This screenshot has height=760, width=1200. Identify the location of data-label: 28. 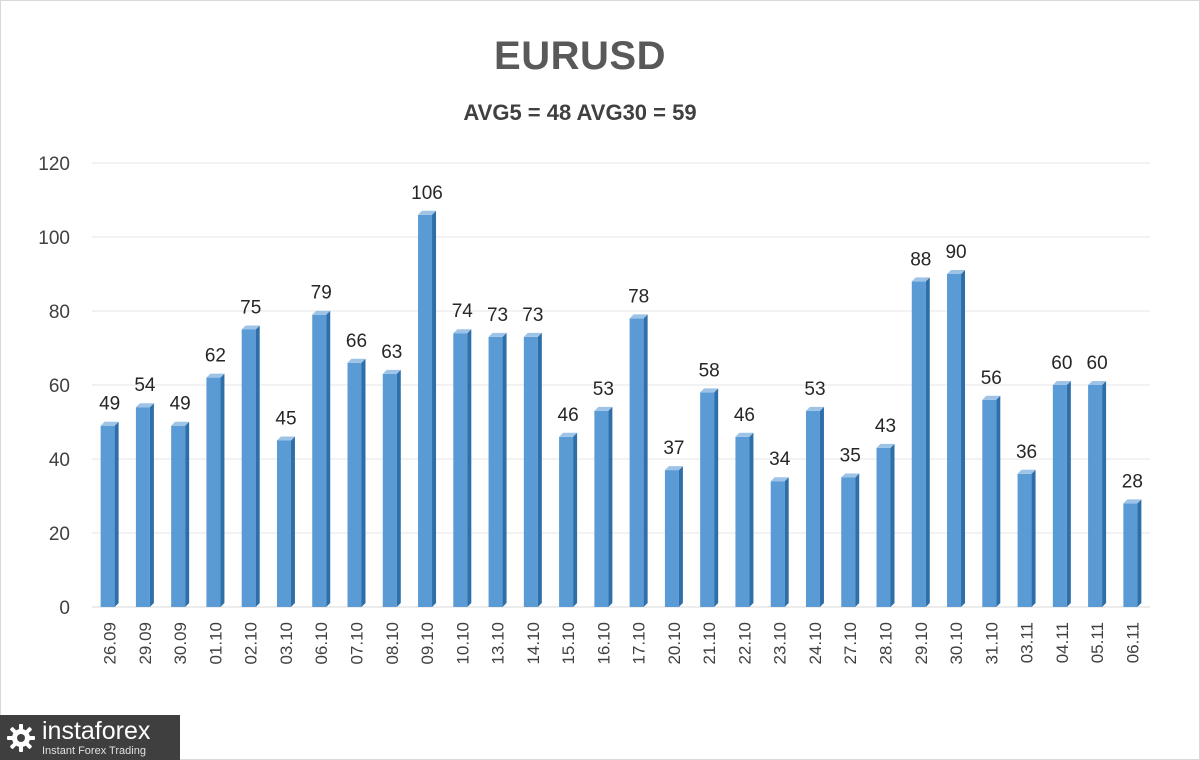
(1132, 481).